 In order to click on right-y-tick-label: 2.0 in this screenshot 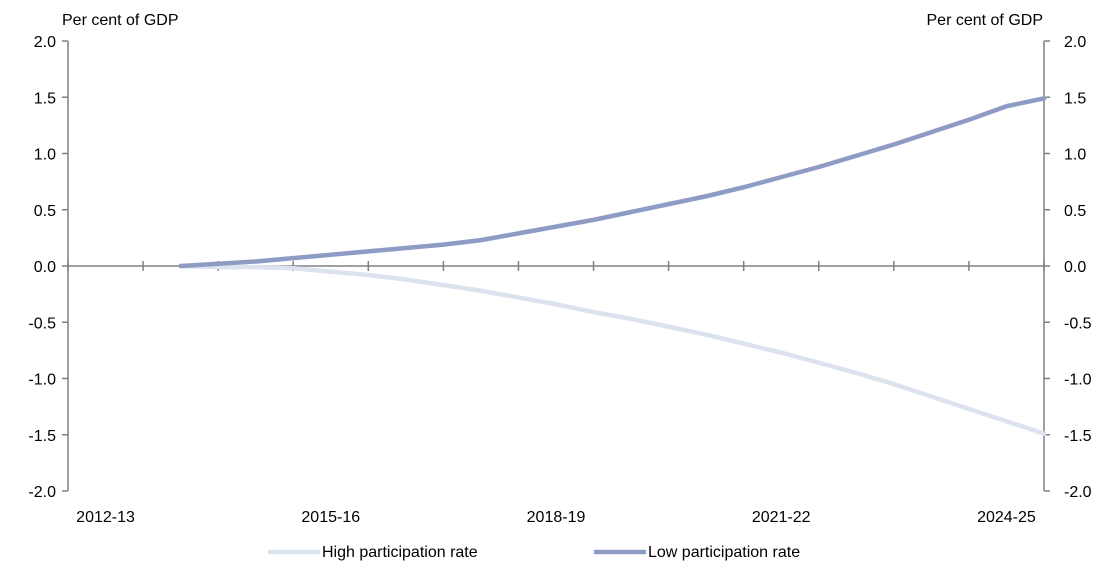, I will do `click(1075, 42)`.